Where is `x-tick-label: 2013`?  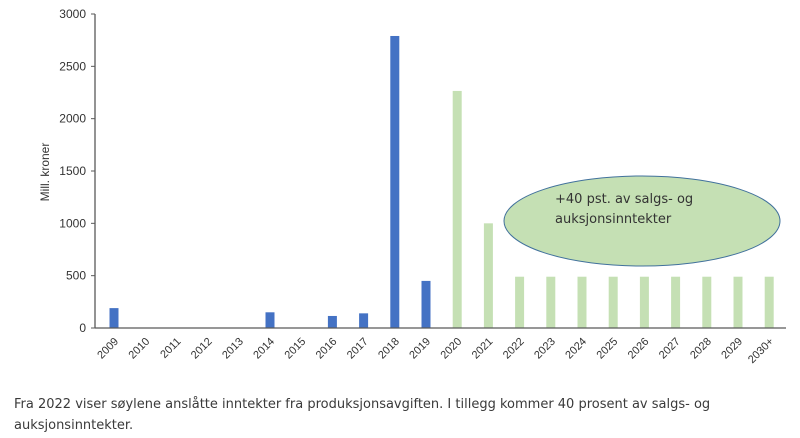
x-tick-label: 2013 is located at coordinates (233, 349).